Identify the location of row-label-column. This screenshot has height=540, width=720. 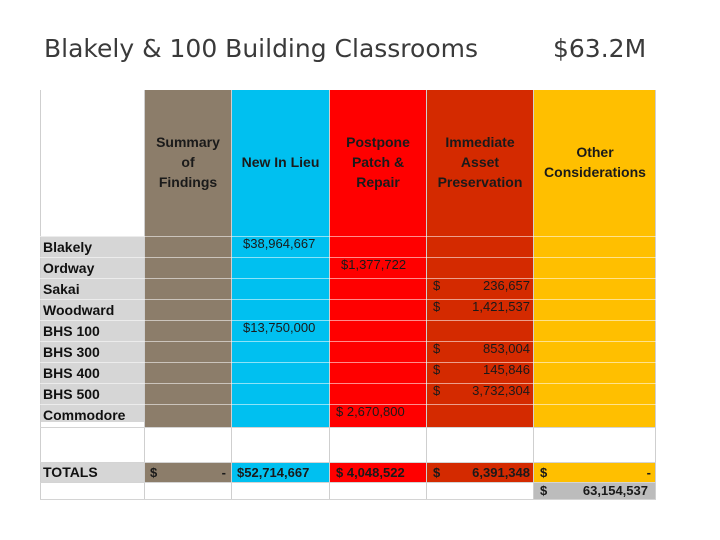
(92, 329).